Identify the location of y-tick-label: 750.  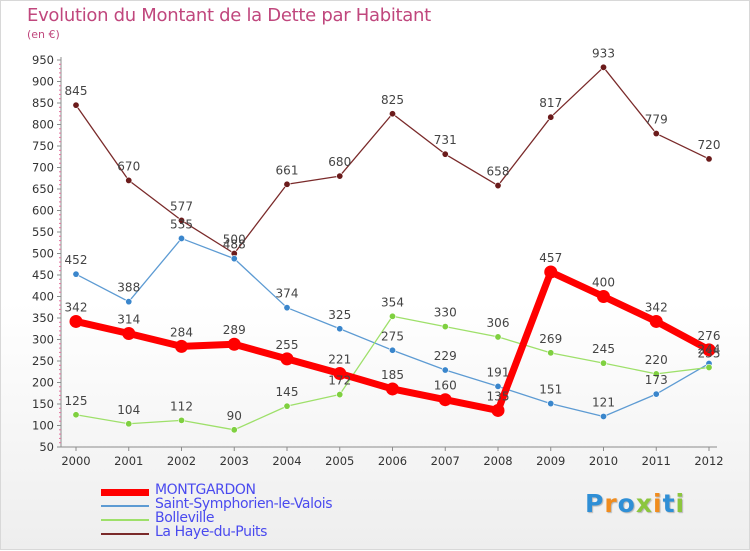
(43, 146).